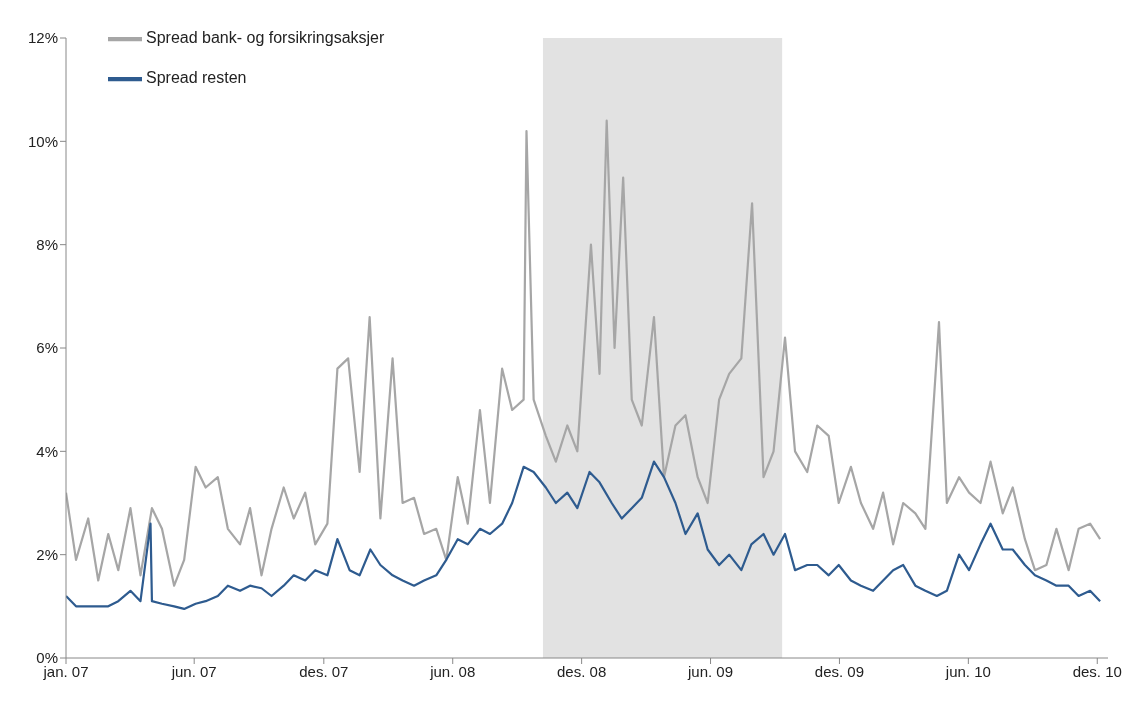  I want to click on x-tick-label: des. 07, so click(324, 671).